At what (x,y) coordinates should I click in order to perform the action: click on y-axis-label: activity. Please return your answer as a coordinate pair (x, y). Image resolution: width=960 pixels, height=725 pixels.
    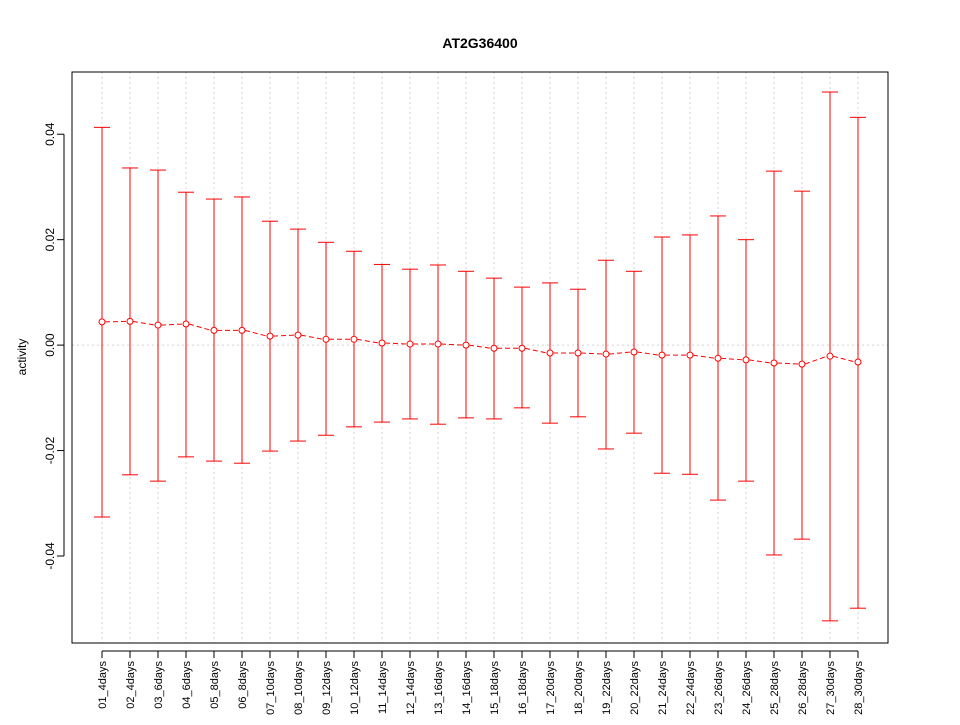
    Looking at the image, I should click on (22, 357).